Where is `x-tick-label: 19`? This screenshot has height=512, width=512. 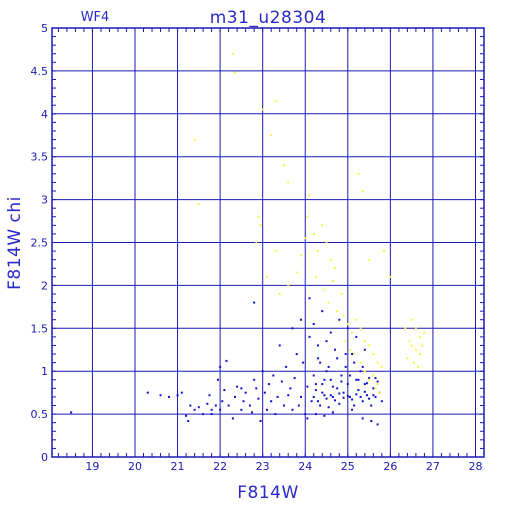 x-tick-label: 19 is located at coordinates (92, 466).